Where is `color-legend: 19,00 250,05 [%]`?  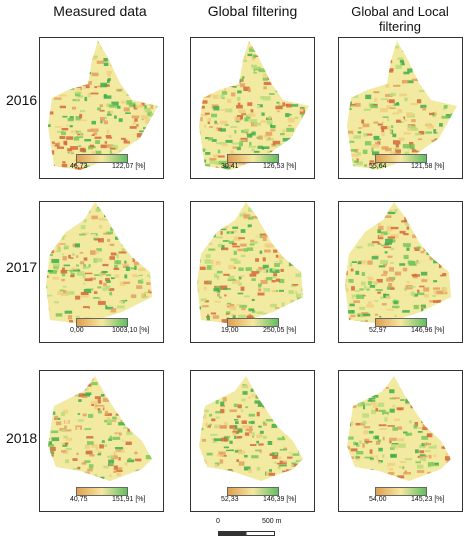 color-legend: 19,00 250,05 [%] is located at coordinates (266, 328).